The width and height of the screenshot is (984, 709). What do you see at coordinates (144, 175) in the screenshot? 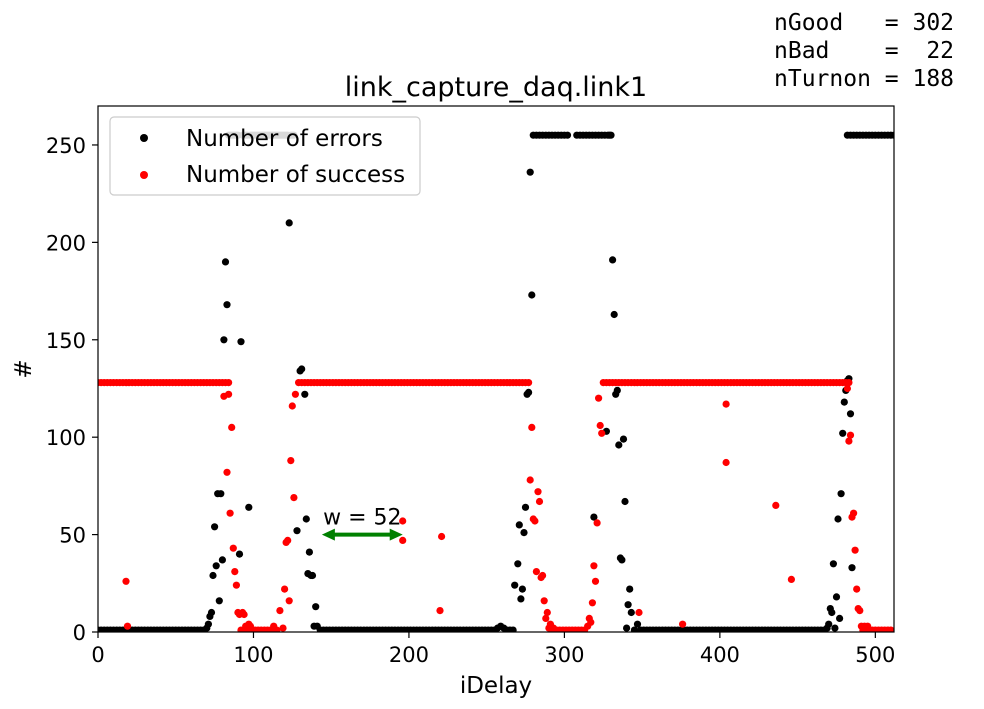
I see `legend-marker-success` at bounding box center [144, 175].